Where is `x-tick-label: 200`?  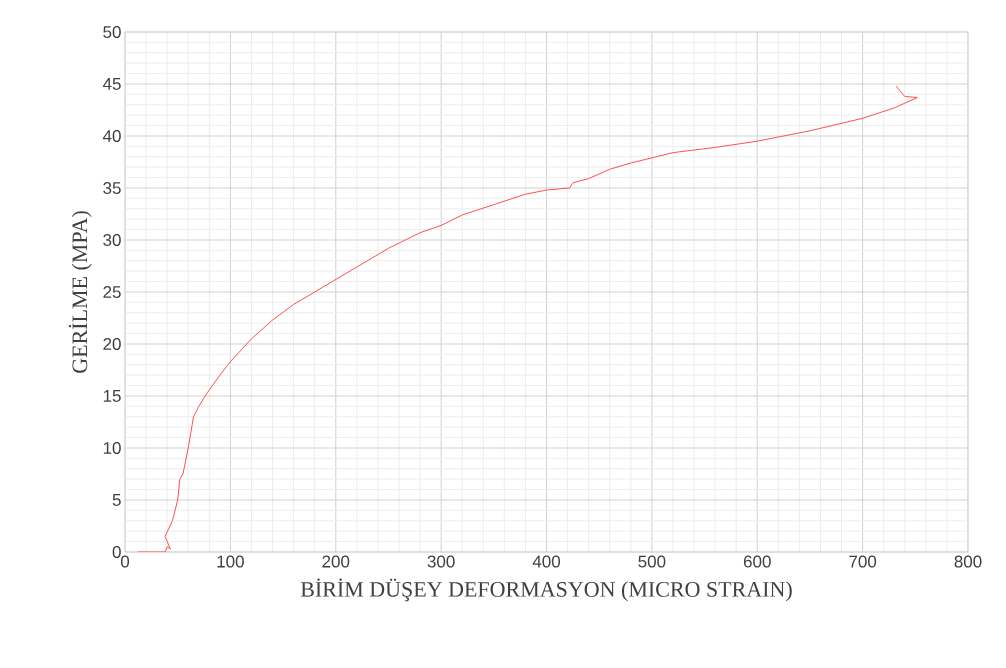
x-tick-label: 200 is located at coordinates (336, 561).